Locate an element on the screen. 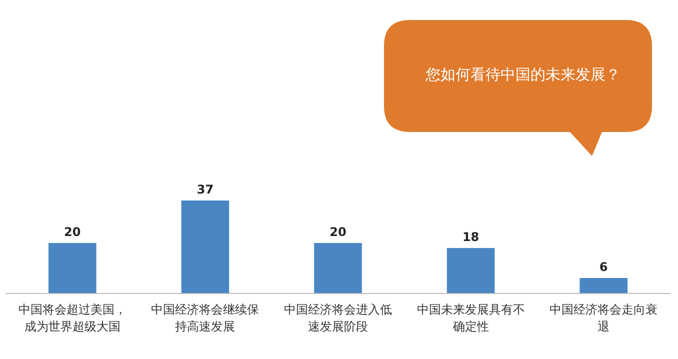 This screenshot has width=678, height=359. chart-title: 您如何看待中国的未来发展？ is located at coordinates (522, 75).